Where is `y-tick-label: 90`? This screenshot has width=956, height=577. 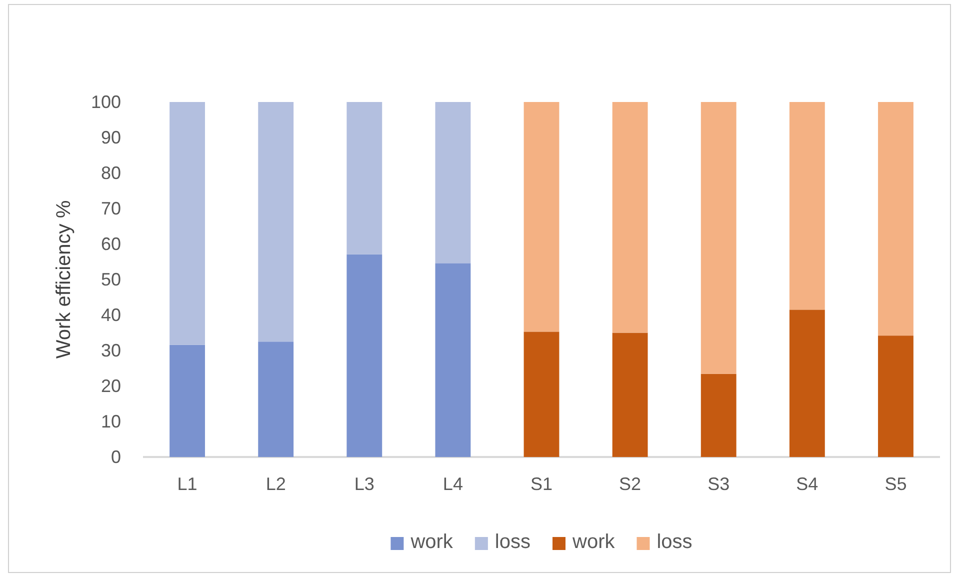 y-tick-label: 90 is located at coordinates (110, 137).